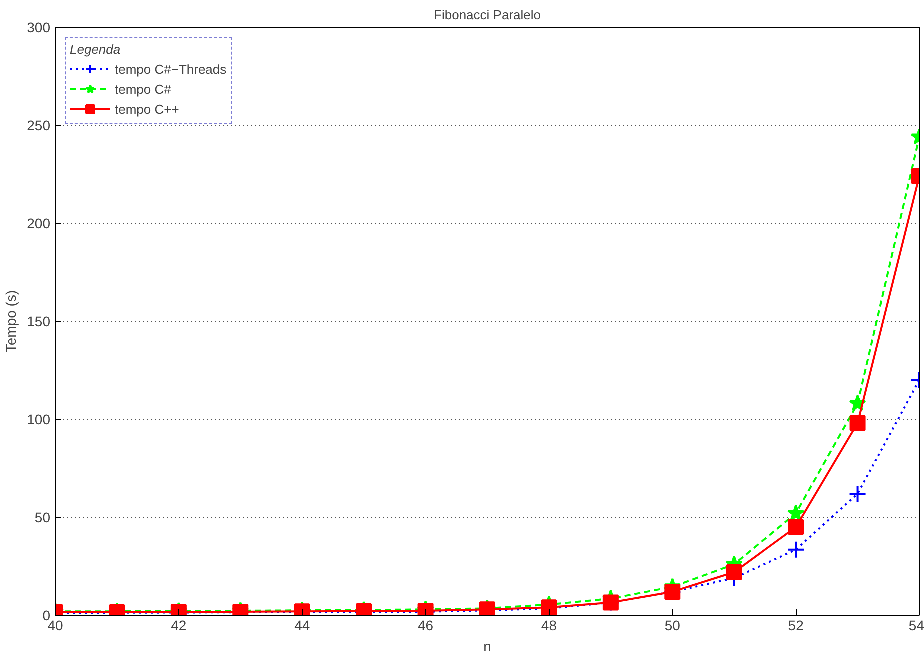 This screenshot has height=657, width=924. Describe the element at coordinates (11, 321) in the screenshot. I see `y-axis-title: Tempo (s)` at that location.